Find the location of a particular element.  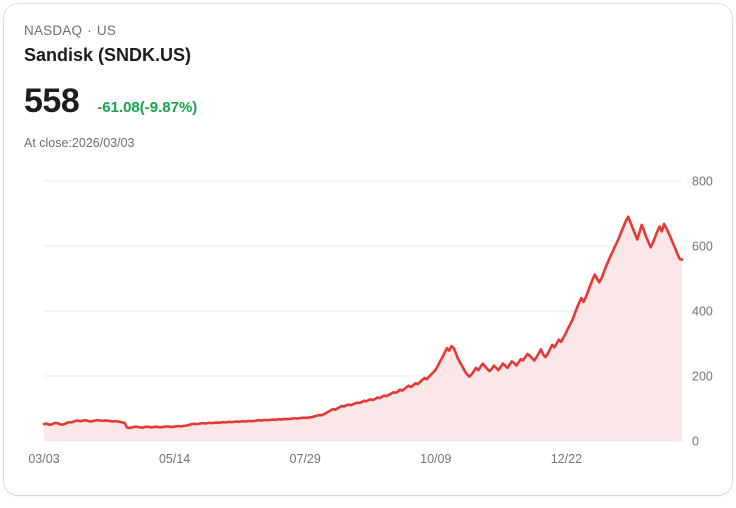

exchange-label: NASDAQ is located at coordinates (53, 30).